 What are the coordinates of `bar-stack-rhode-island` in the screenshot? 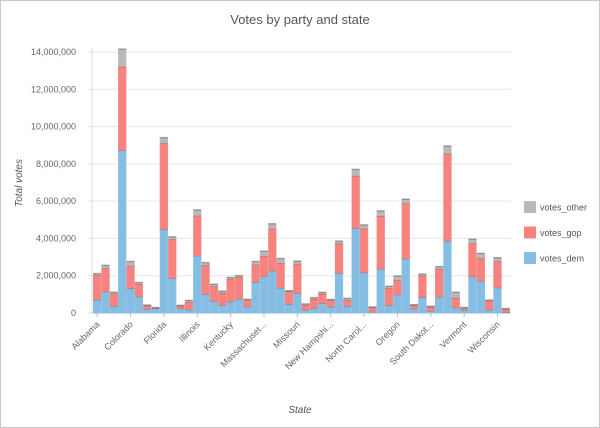 It's located at (414, 308).